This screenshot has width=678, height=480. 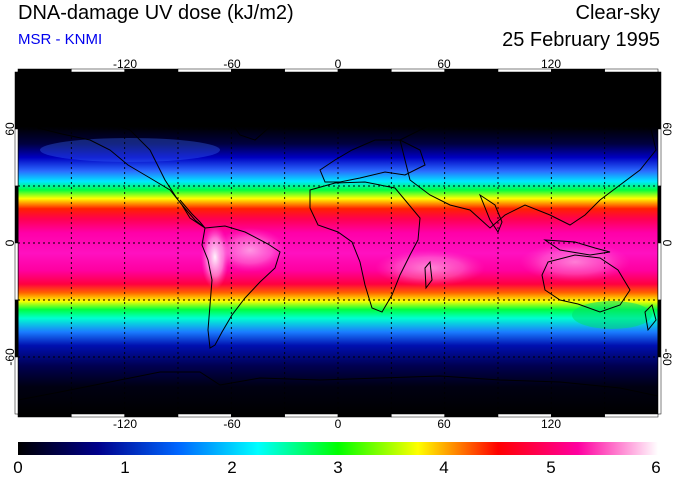 I want to click on date-label: 25 February 1995, so click(x=581, y=40).